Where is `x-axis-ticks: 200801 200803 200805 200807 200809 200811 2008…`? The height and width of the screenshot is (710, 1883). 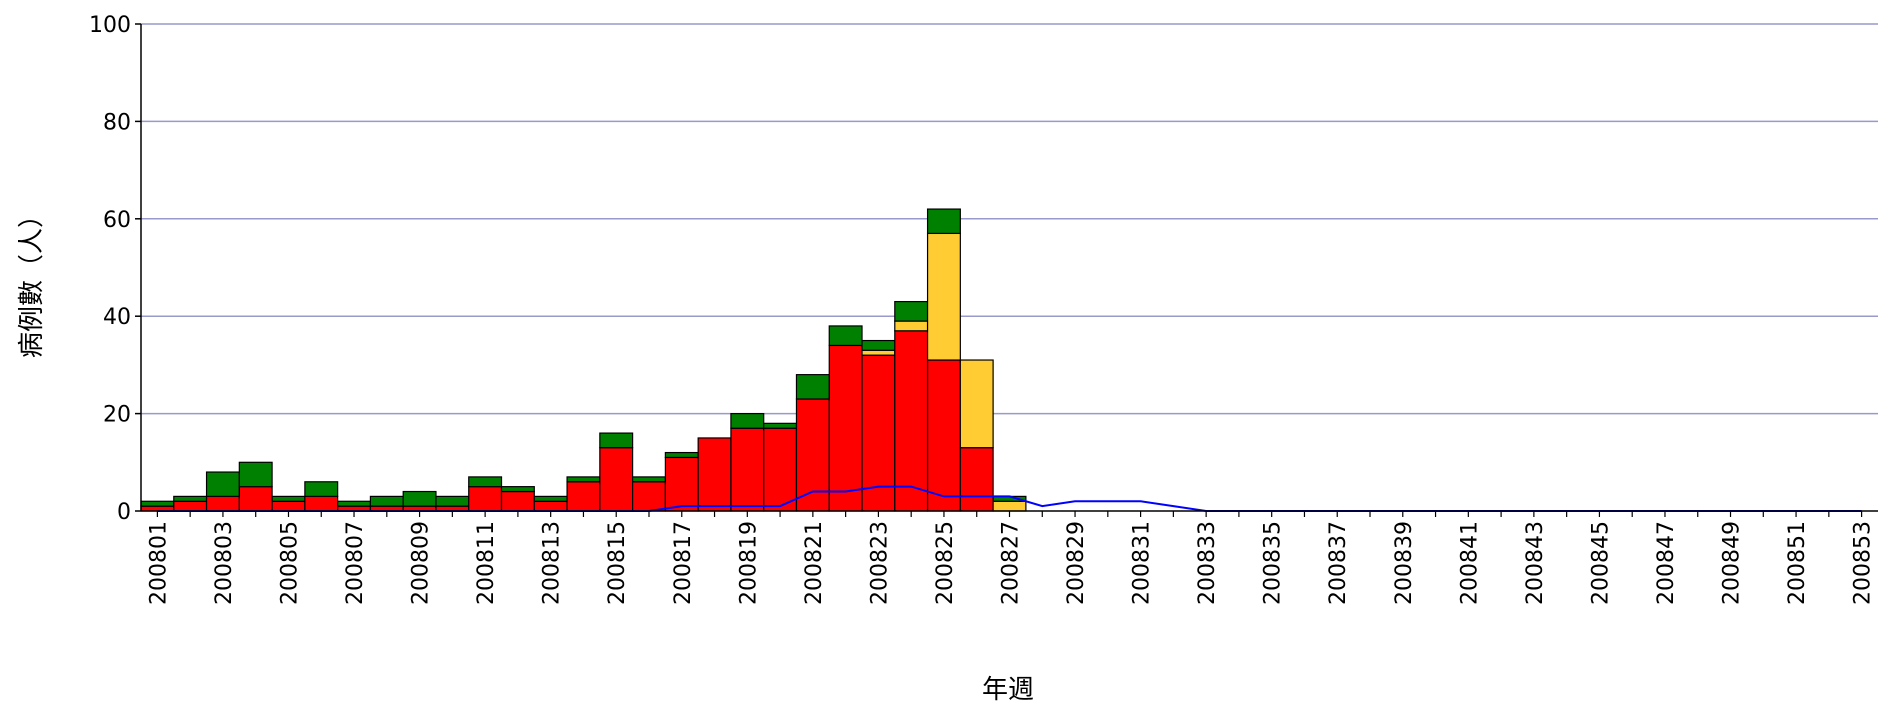
x-axis-ticks: 200801 200803 200805 200807 200809 200811 2008… is located at coordinates (1011, 558).